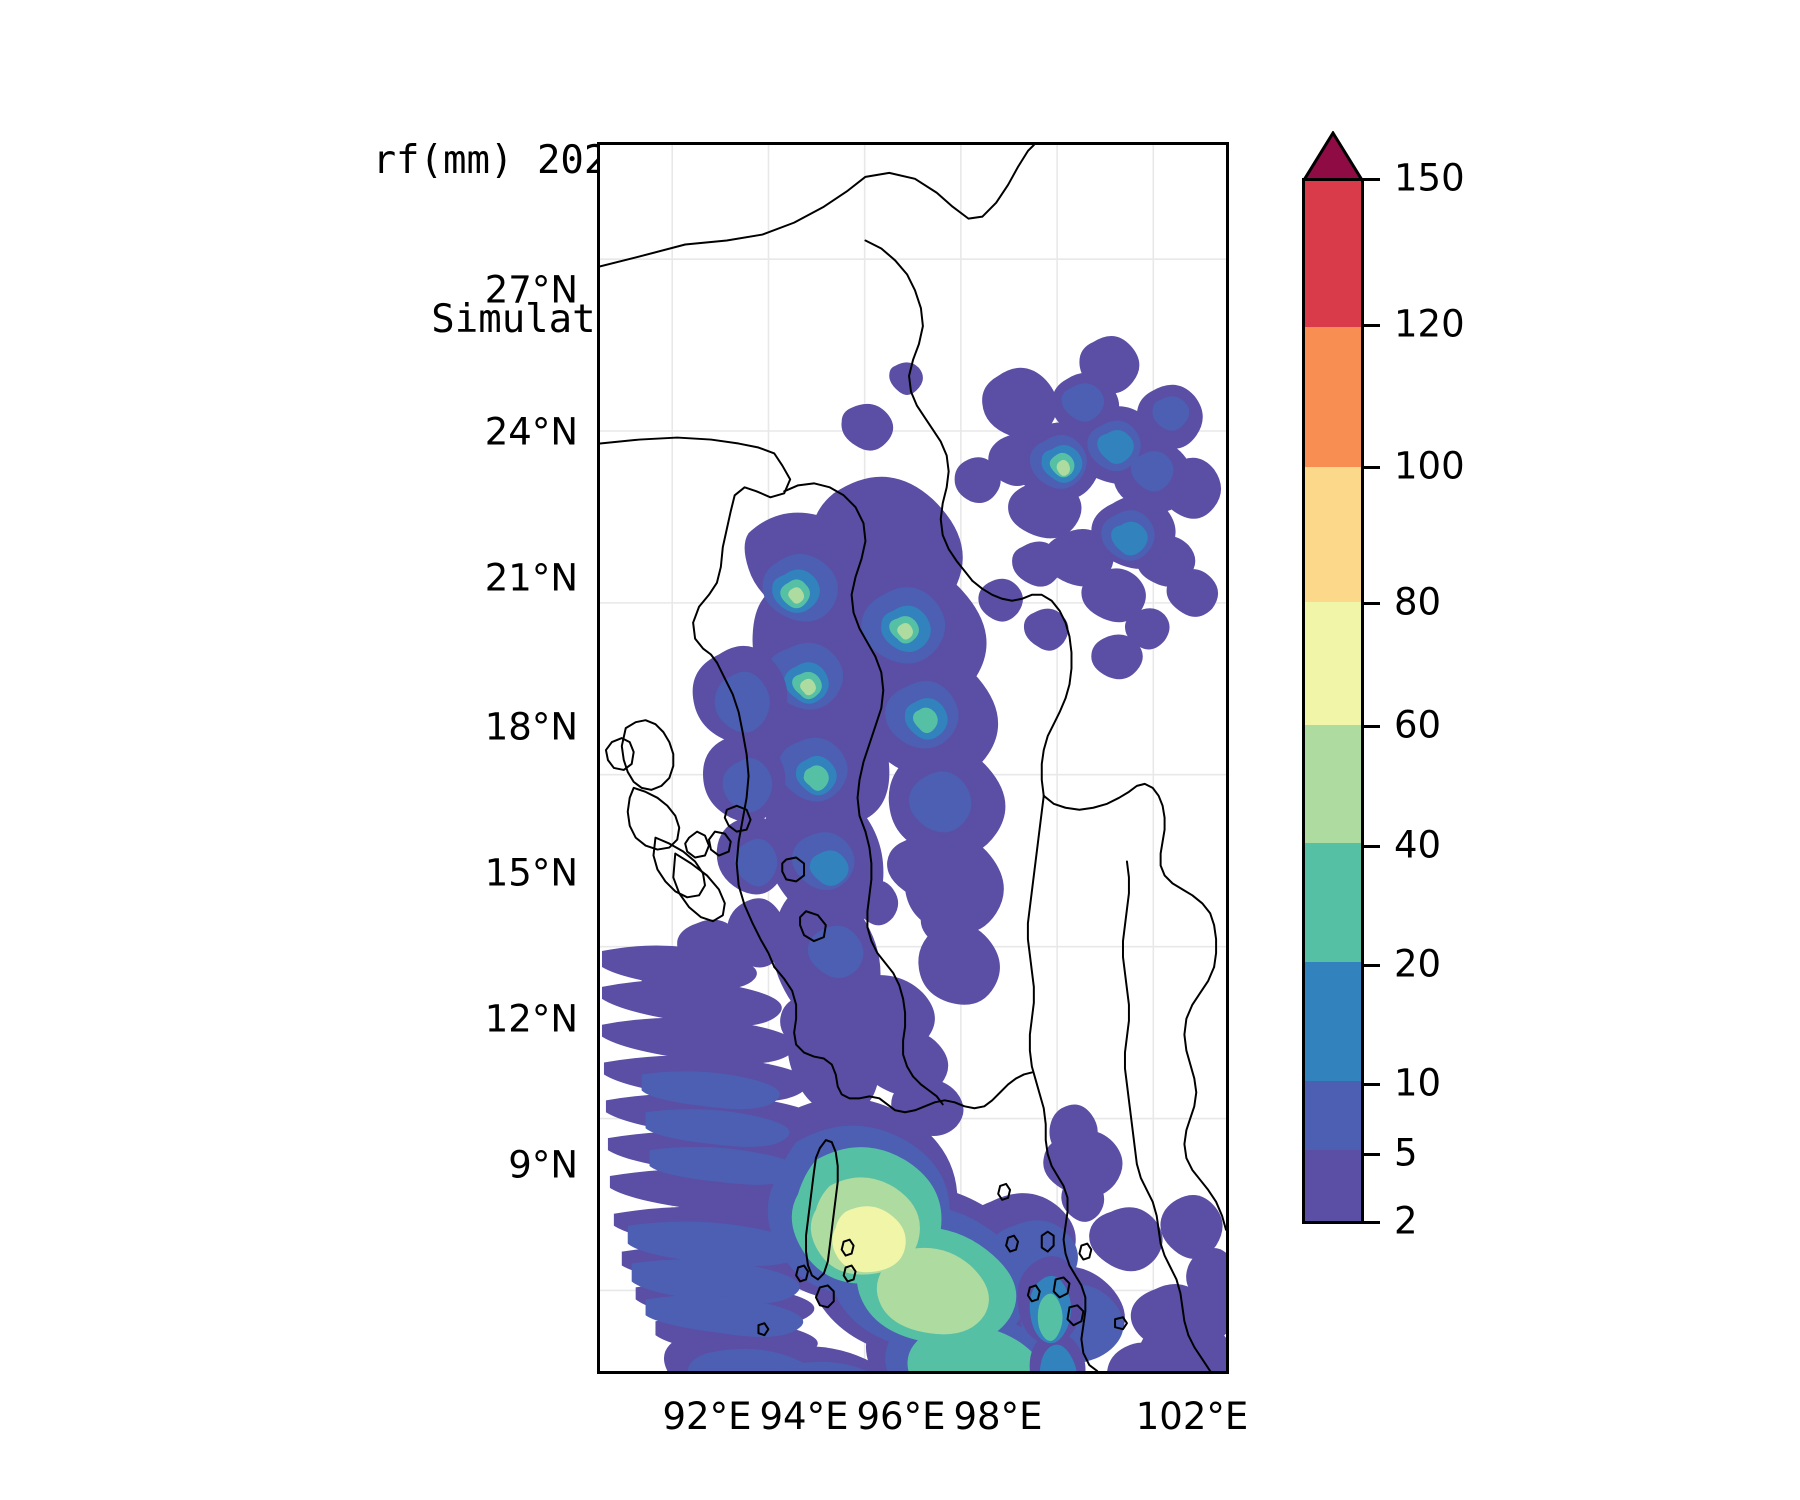  I want to click on colorbar-body, so click(1333, 701).